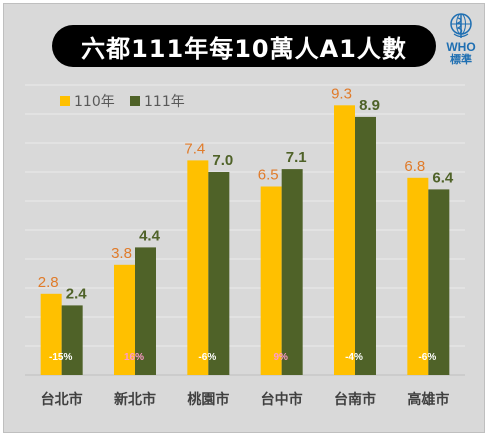 This screenshot has width=490, height=437. Describe the element at coordinates (355, 399) in the screenshot. I see `category-label: 台南市` at that location.